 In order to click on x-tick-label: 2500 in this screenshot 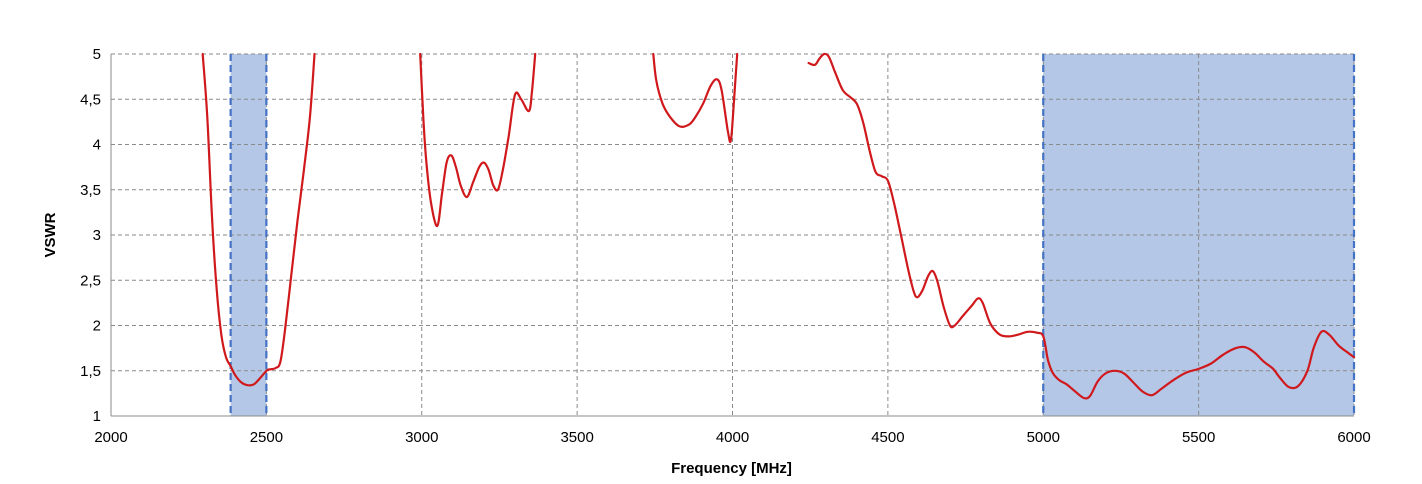, I will do `click(266, 437)`.